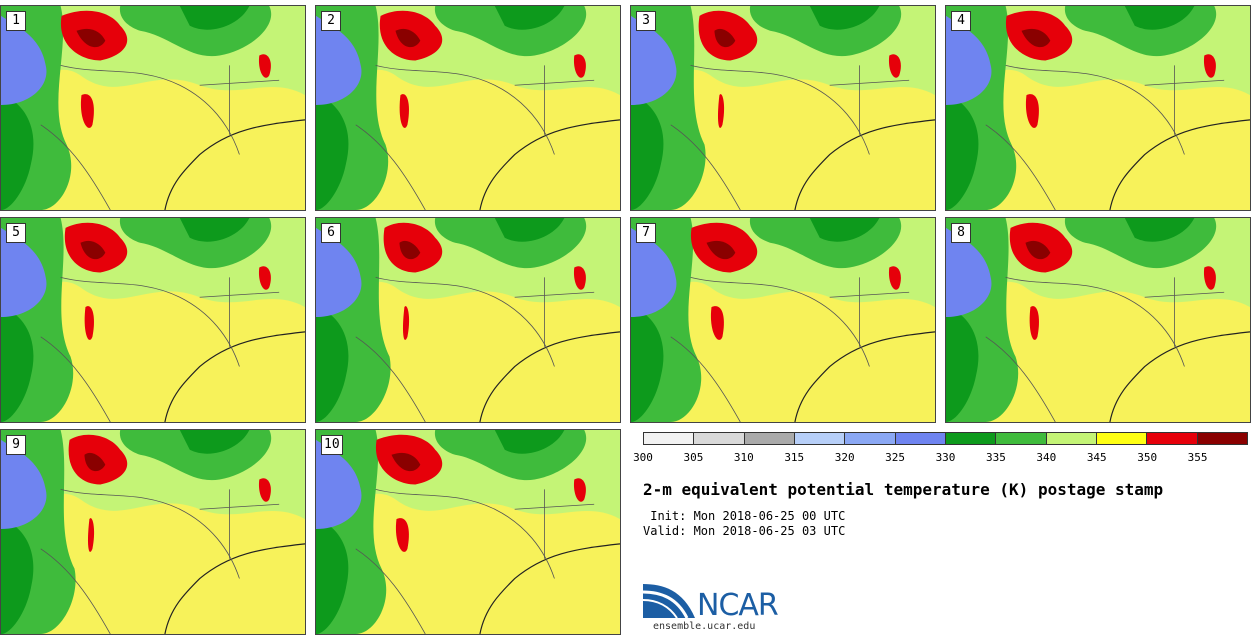 The image size is (1260, 635). I want to click on colorbar-tick-label: 300, so click(643, 457).